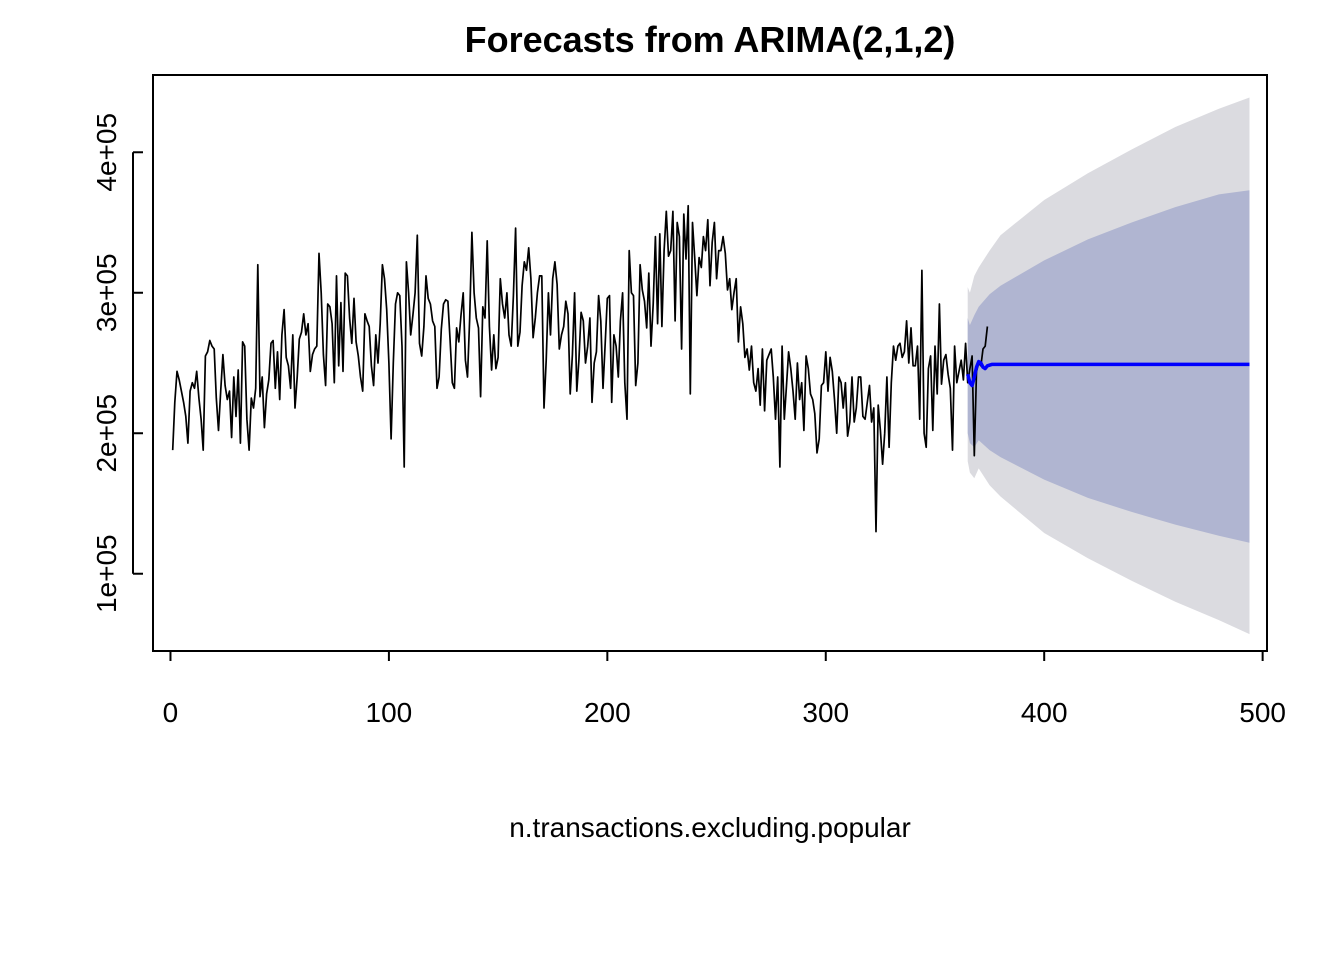 The image size is (1344, 960). Describe the element at coordinates (117, 363) in the screenshot. I see `y-axis: 1e+05 2e+05 3e+05 4e+05` at that location.